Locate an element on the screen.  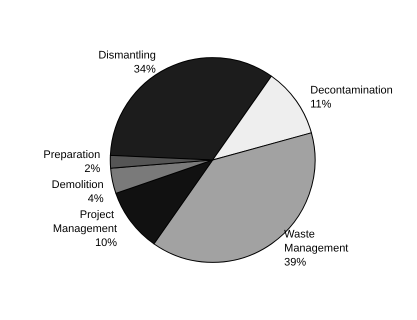
data-label: 10% is located at coordinates (106, 242).